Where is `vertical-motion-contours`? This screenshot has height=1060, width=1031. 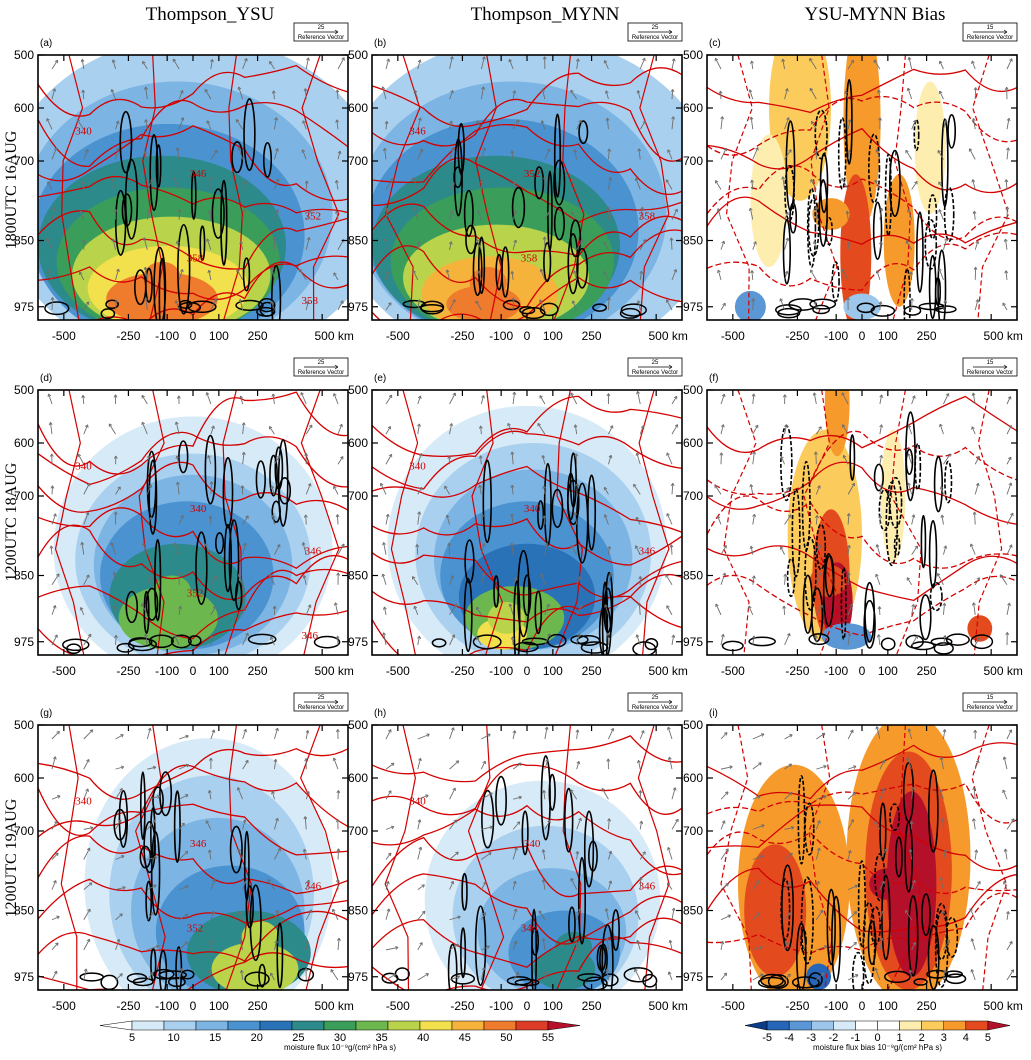 vertical-motion-contours is located at coordinates (197, 880).